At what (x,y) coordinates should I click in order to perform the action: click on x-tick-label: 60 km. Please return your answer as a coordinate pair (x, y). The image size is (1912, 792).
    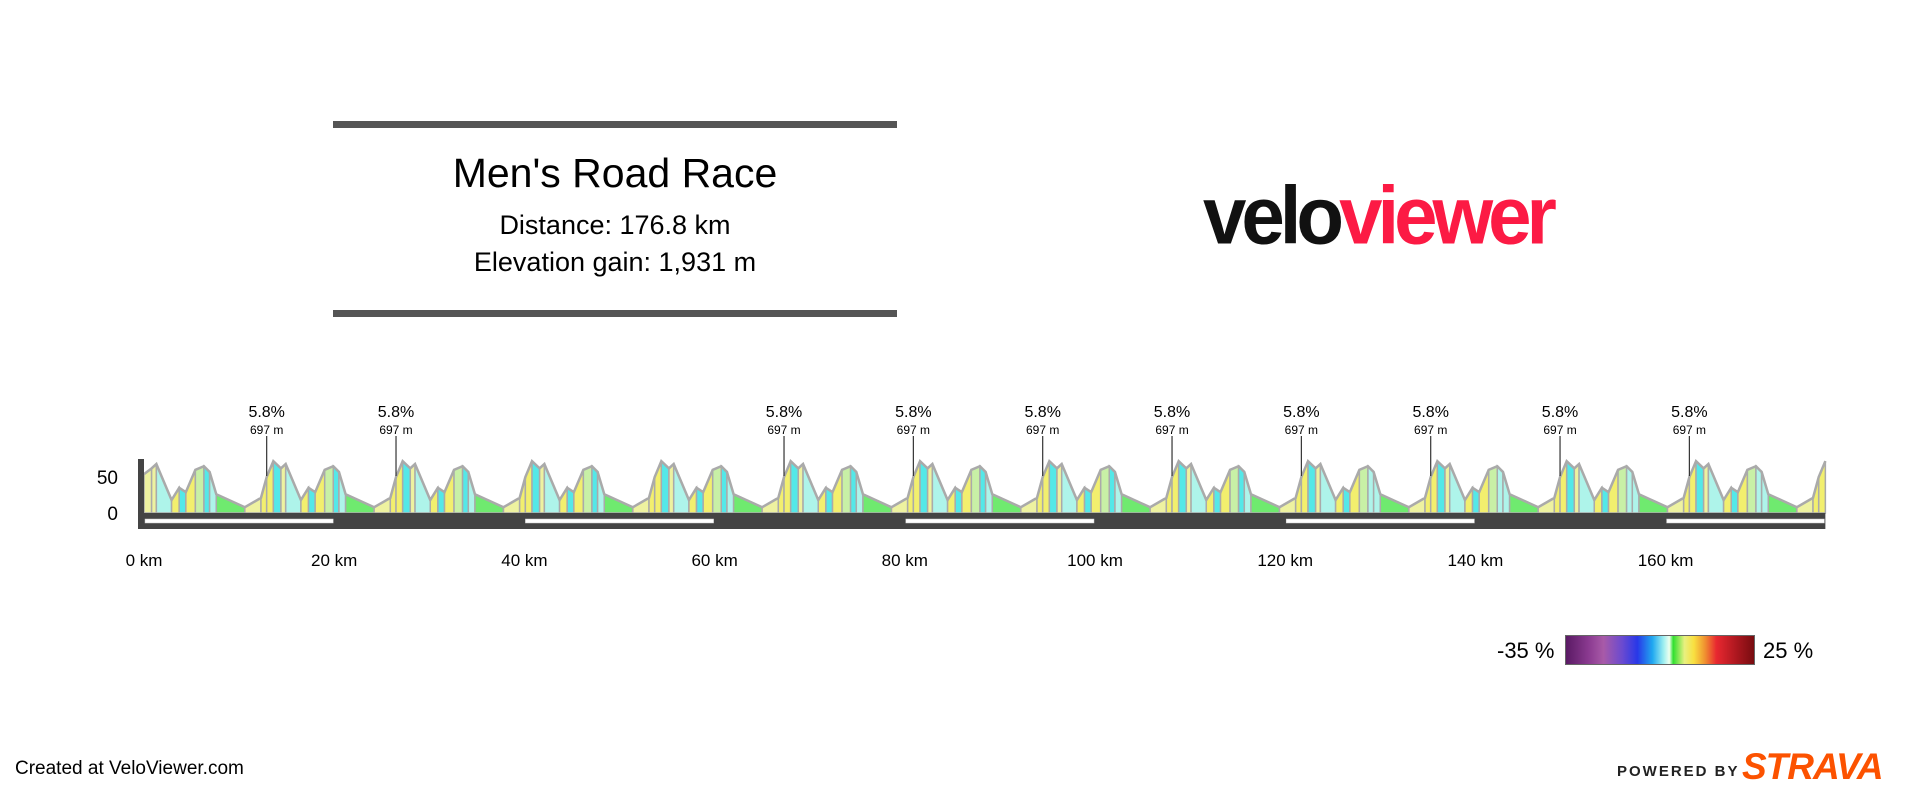
    Looking at the image, I should click on (714, 560).